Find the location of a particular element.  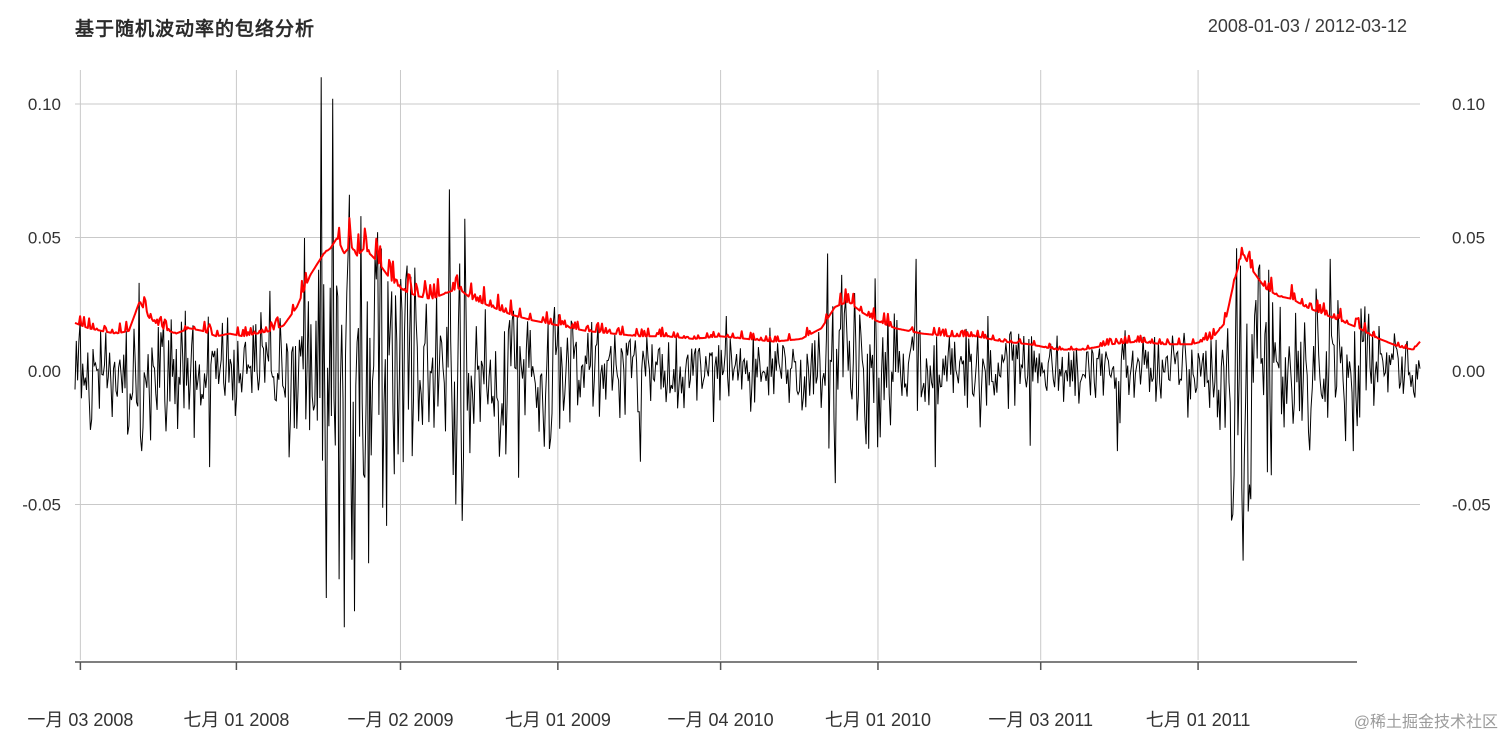

x-axis-label: 七月 01 2008 is located at coordinates (236, 720).